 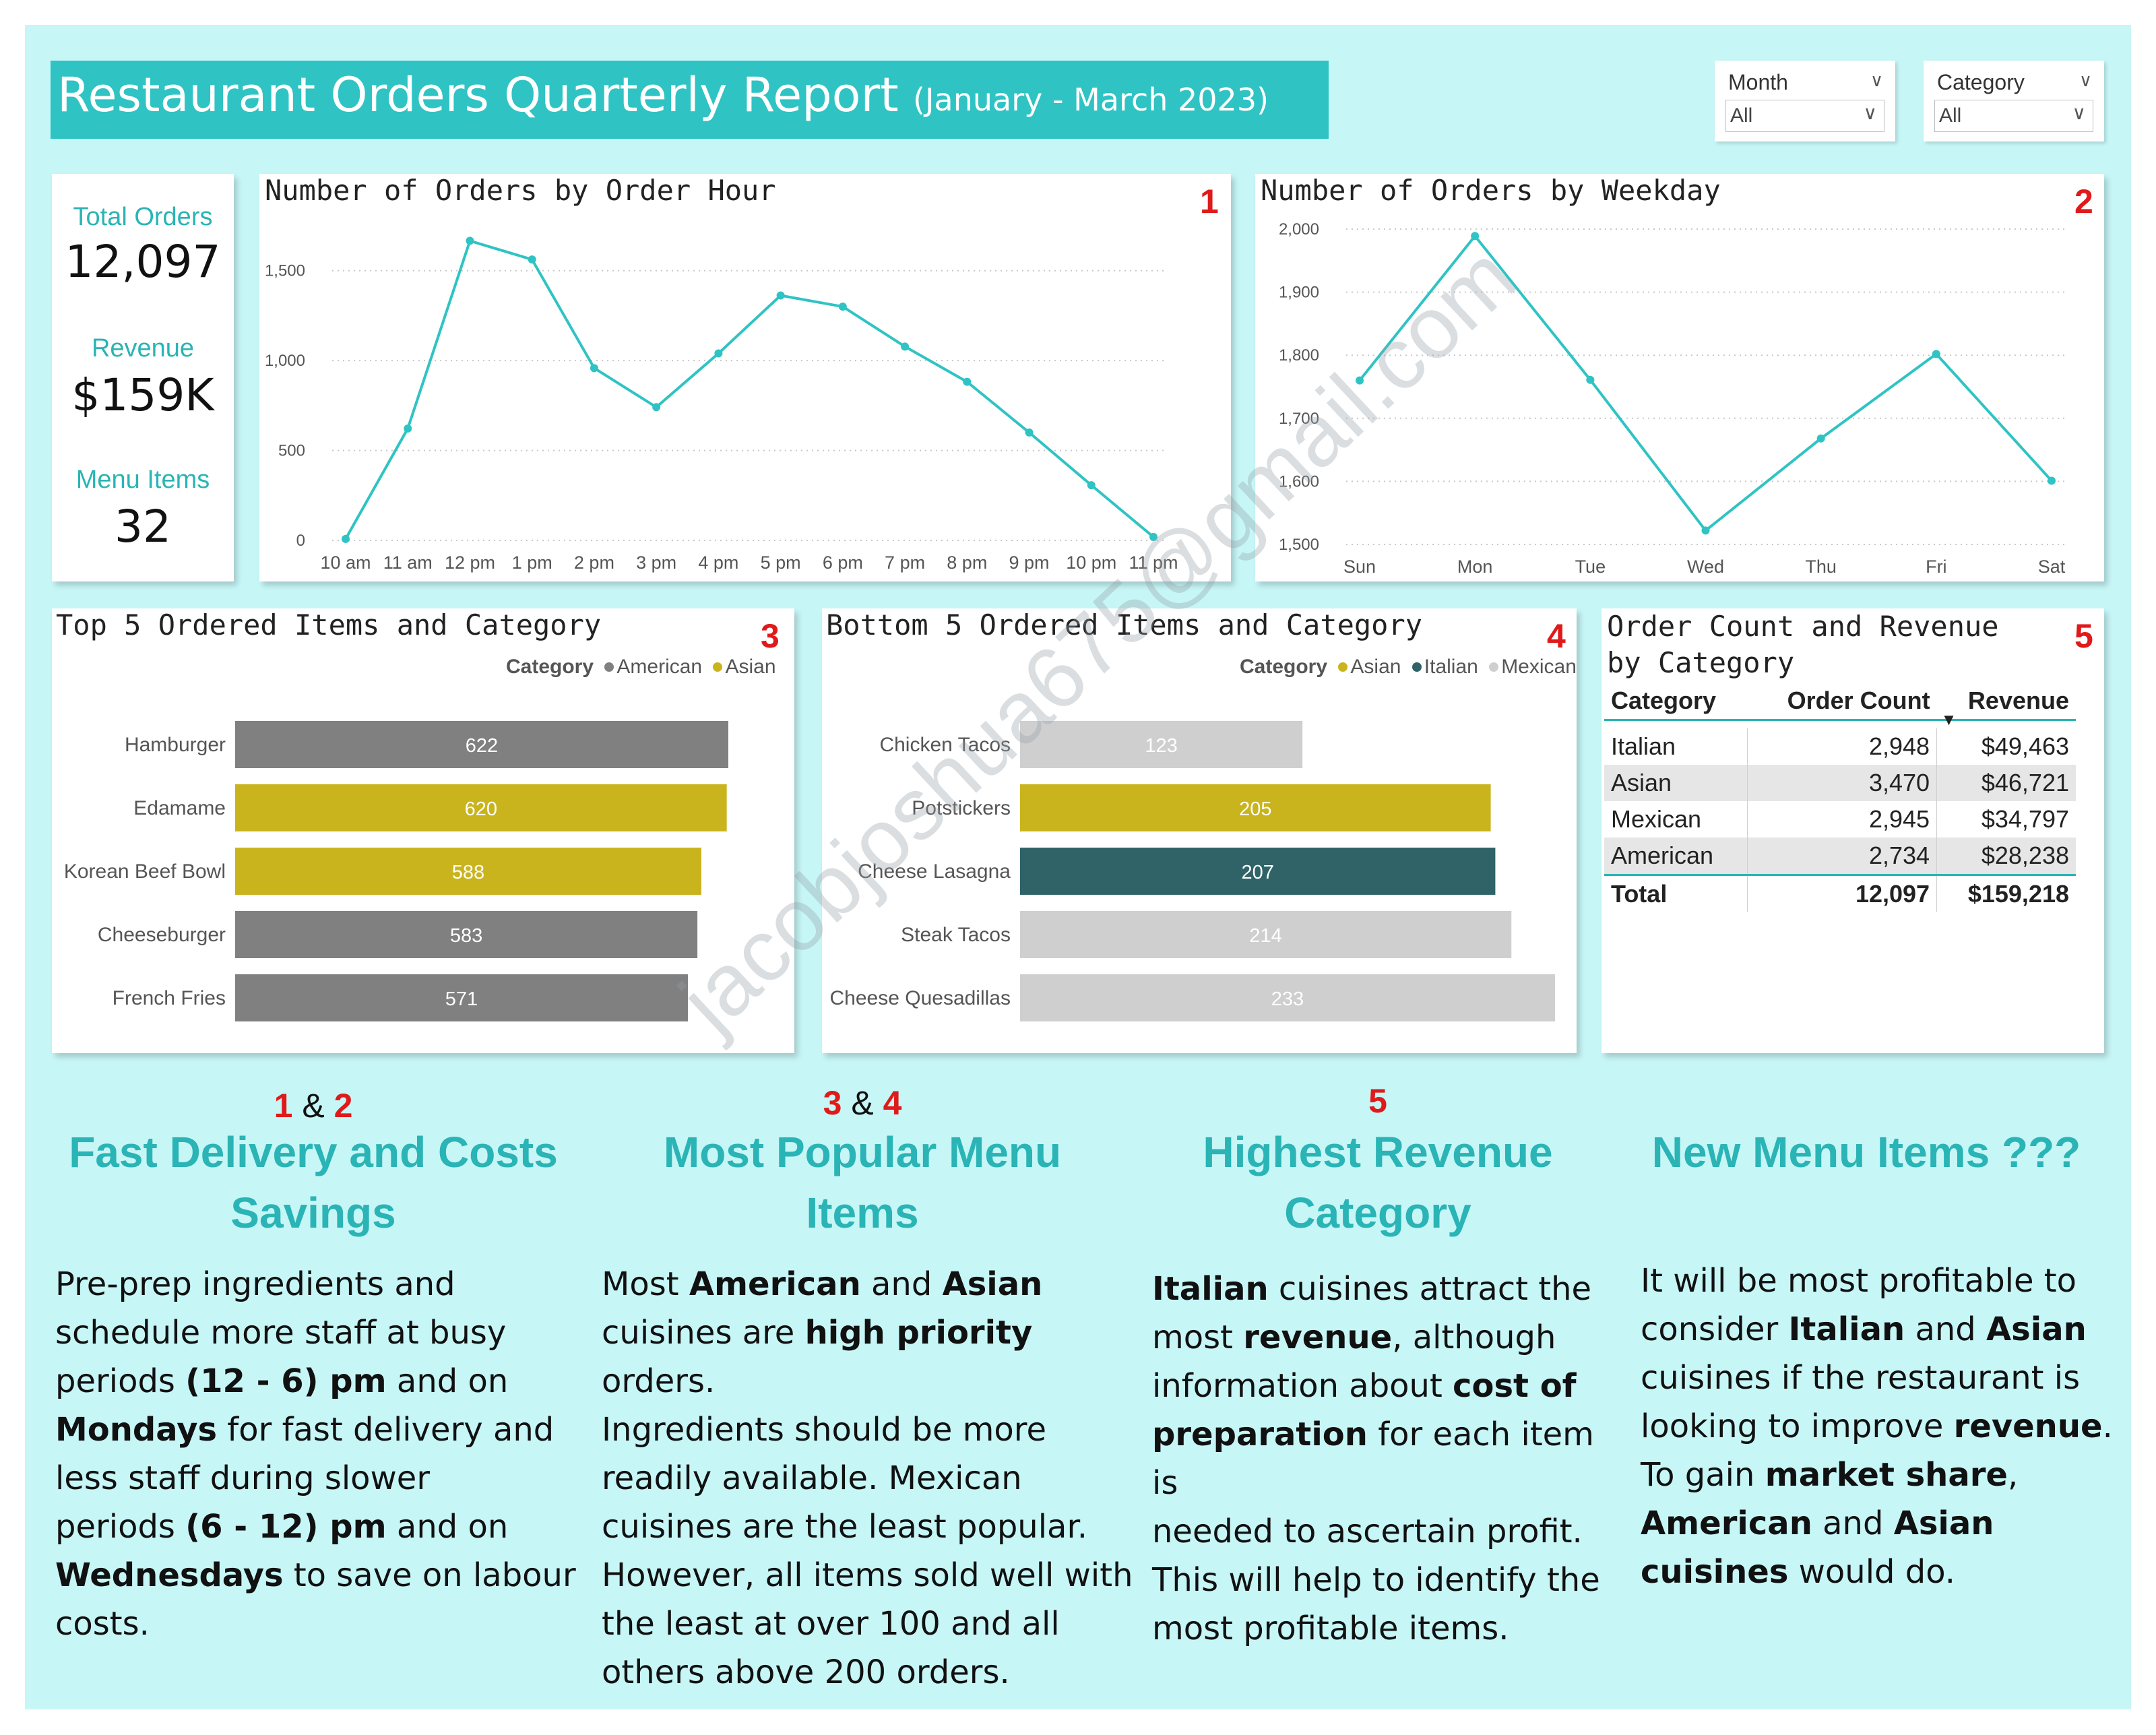 What do you see at coordinates (1741, 115) in the screenshot?
I see `month-dropdown-value: All` at bounding box center [1741, 115].